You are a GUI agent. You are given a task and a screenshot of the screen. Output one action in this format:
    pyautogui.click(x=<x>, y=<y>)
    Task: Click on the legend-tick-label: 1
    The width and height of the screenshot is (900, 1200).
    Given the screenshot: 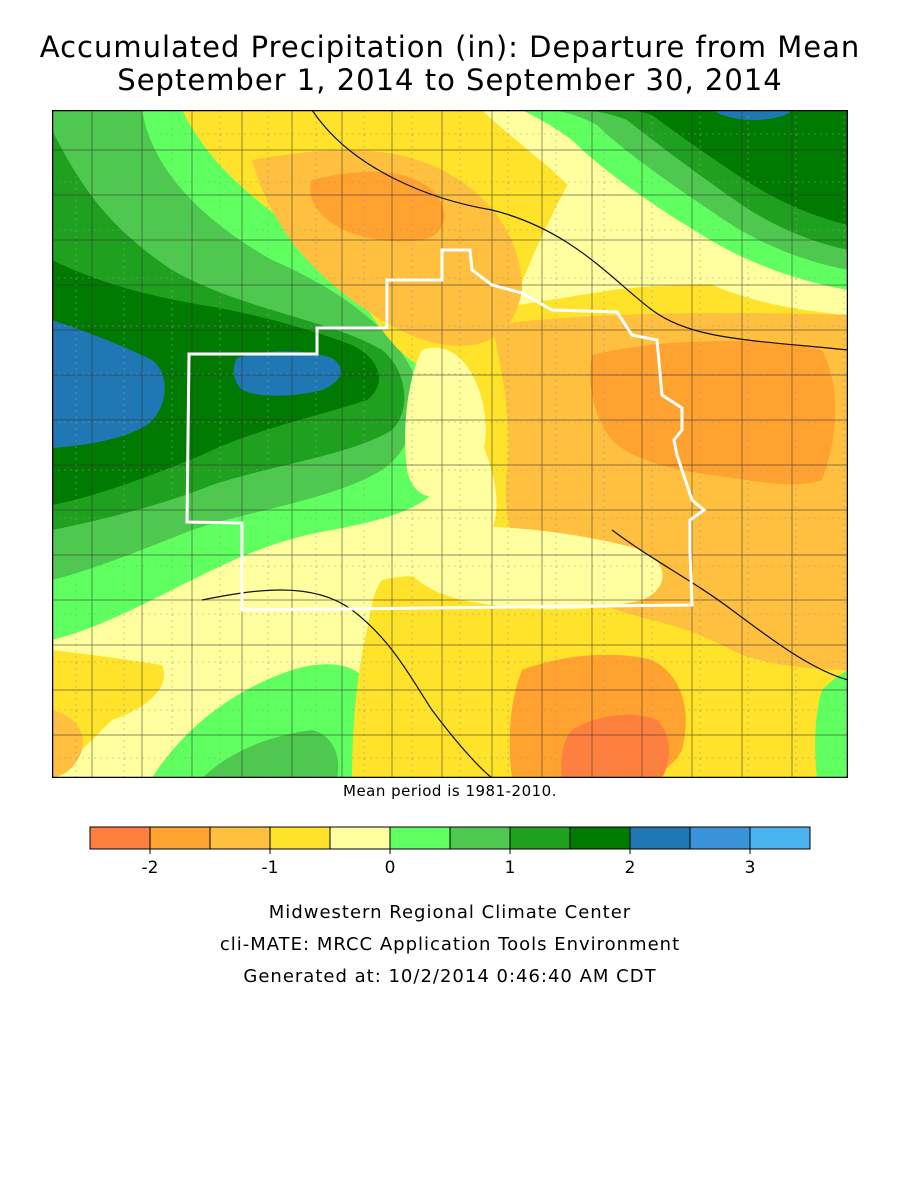 What is the action you would take?
    pyautogui.click(x=510, y=868)
    